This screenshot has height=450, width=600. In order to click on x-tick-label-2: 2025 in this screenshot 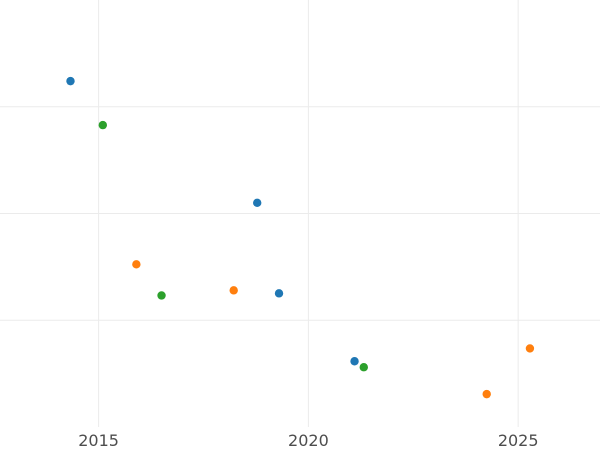, I will do `click(518, 440)`.